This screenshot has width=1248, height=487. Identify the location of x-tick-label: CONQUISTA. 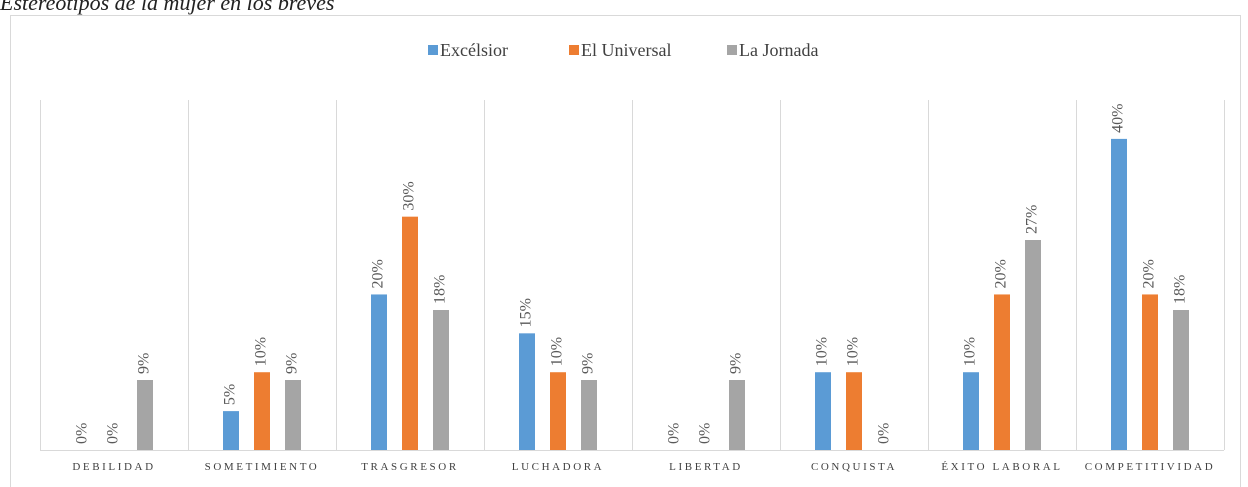
(854, 467).